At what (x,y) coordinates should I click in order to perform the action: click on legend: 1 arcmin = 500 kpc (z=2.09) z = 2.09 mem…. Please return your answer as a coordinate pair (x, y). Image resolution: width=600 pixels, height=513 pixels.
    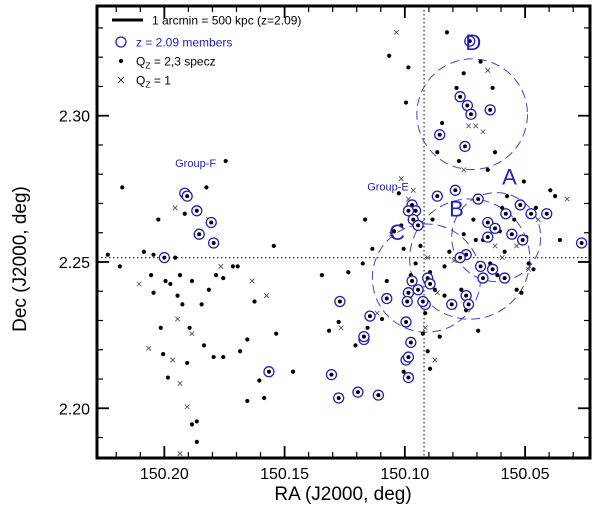
    Looking at the image, I should click on (206, 52).